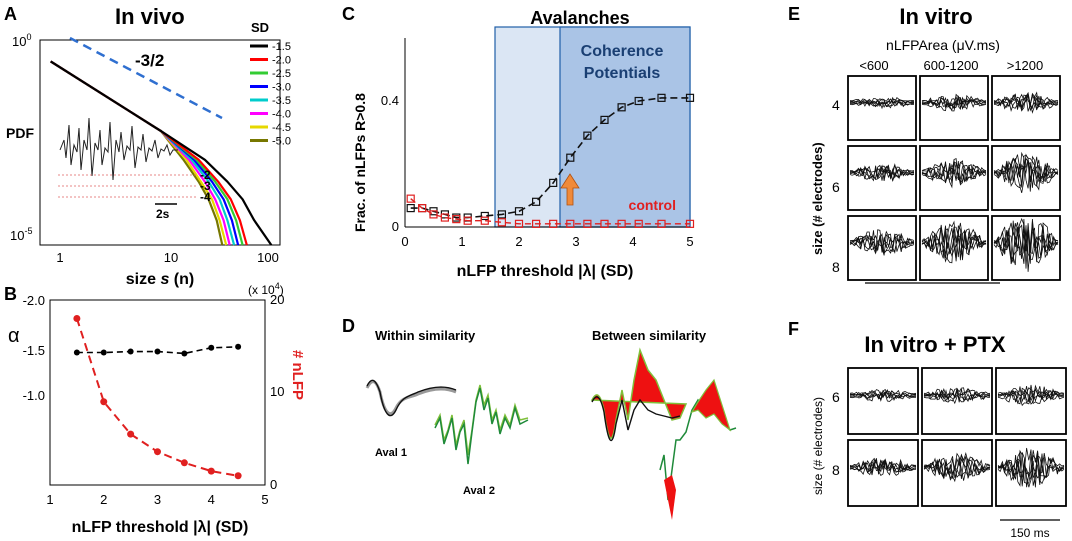 Image resolution: width=1072 pixels, height=541 pixels. Describe the element at coordinates (34, 300) in the screenshot. I see `panel-b-left-tick-1: -2.0` at that location.